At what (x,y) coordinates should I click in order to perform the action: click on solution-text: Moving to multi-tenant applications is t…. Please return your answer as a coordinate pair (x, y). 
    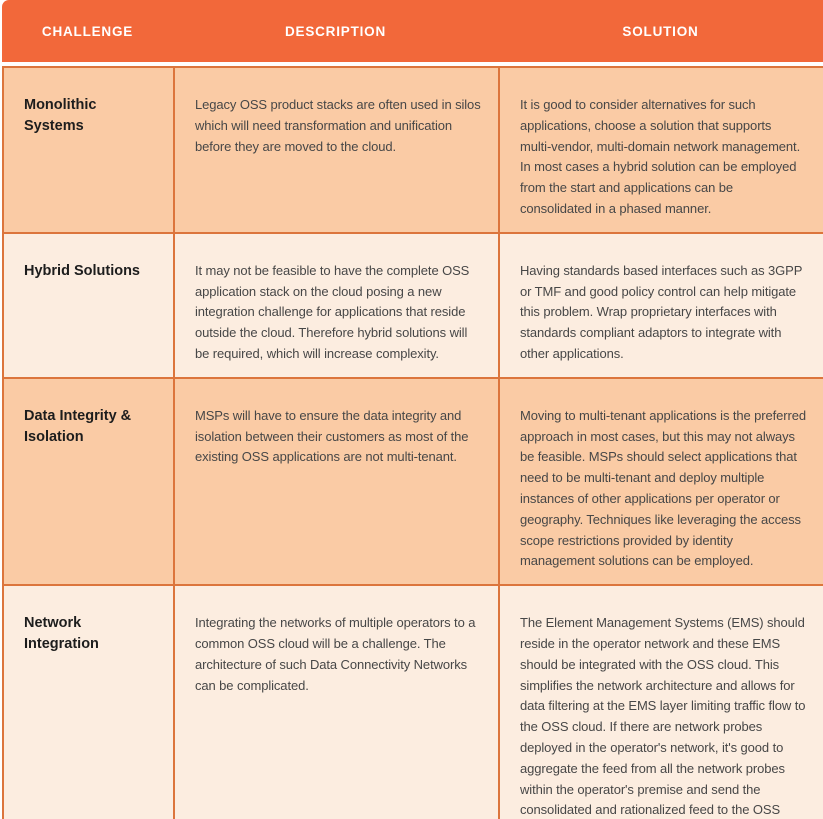
    Looking at the image, I should click on (663, 488).